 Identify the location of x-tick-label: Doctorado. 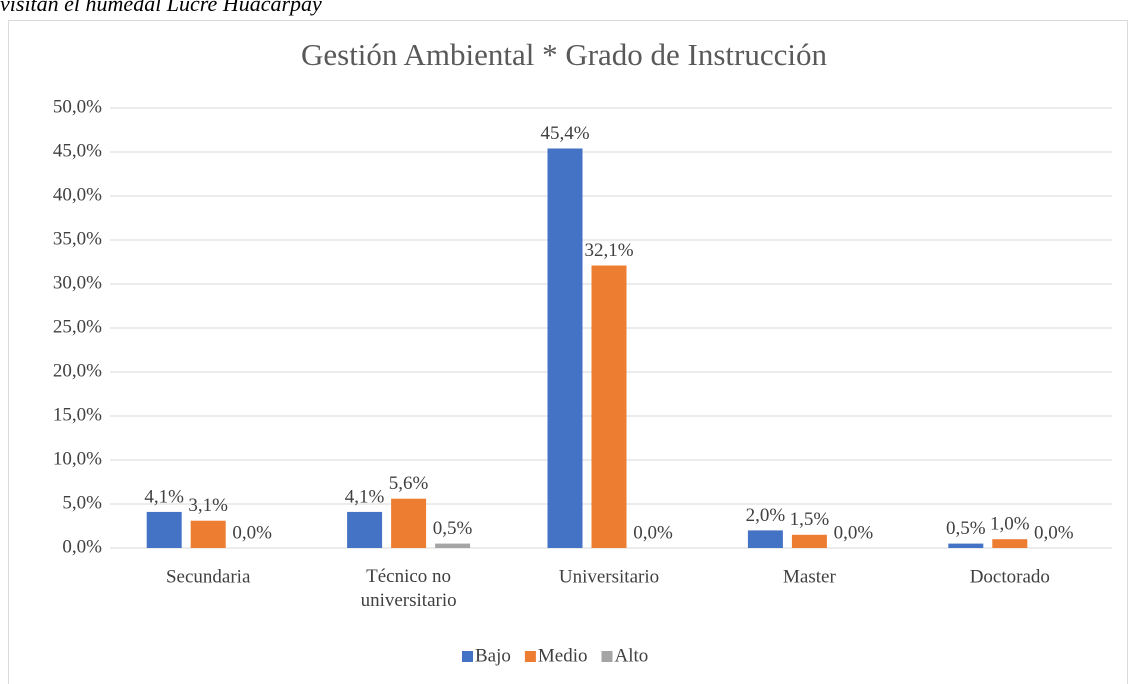
(1010, 576).